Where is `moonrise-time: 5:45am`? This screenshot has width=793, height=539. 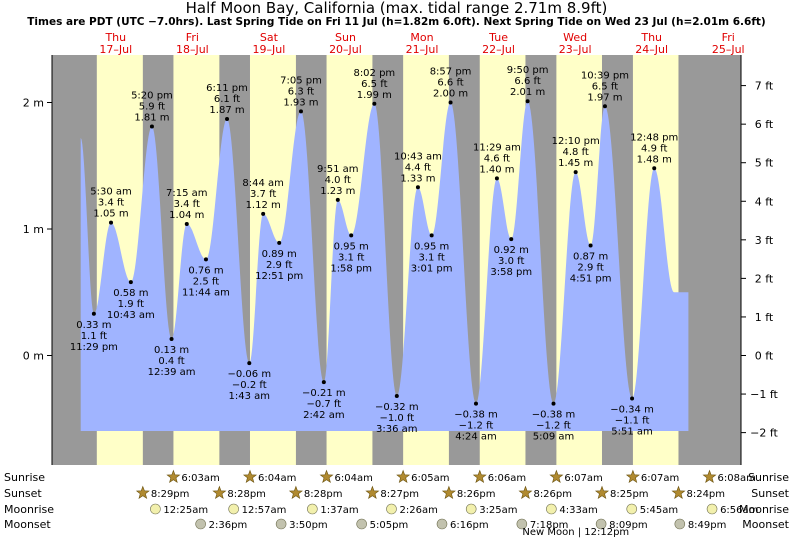 moonrise-time: 5:45am is located at coordinates (659, 510).